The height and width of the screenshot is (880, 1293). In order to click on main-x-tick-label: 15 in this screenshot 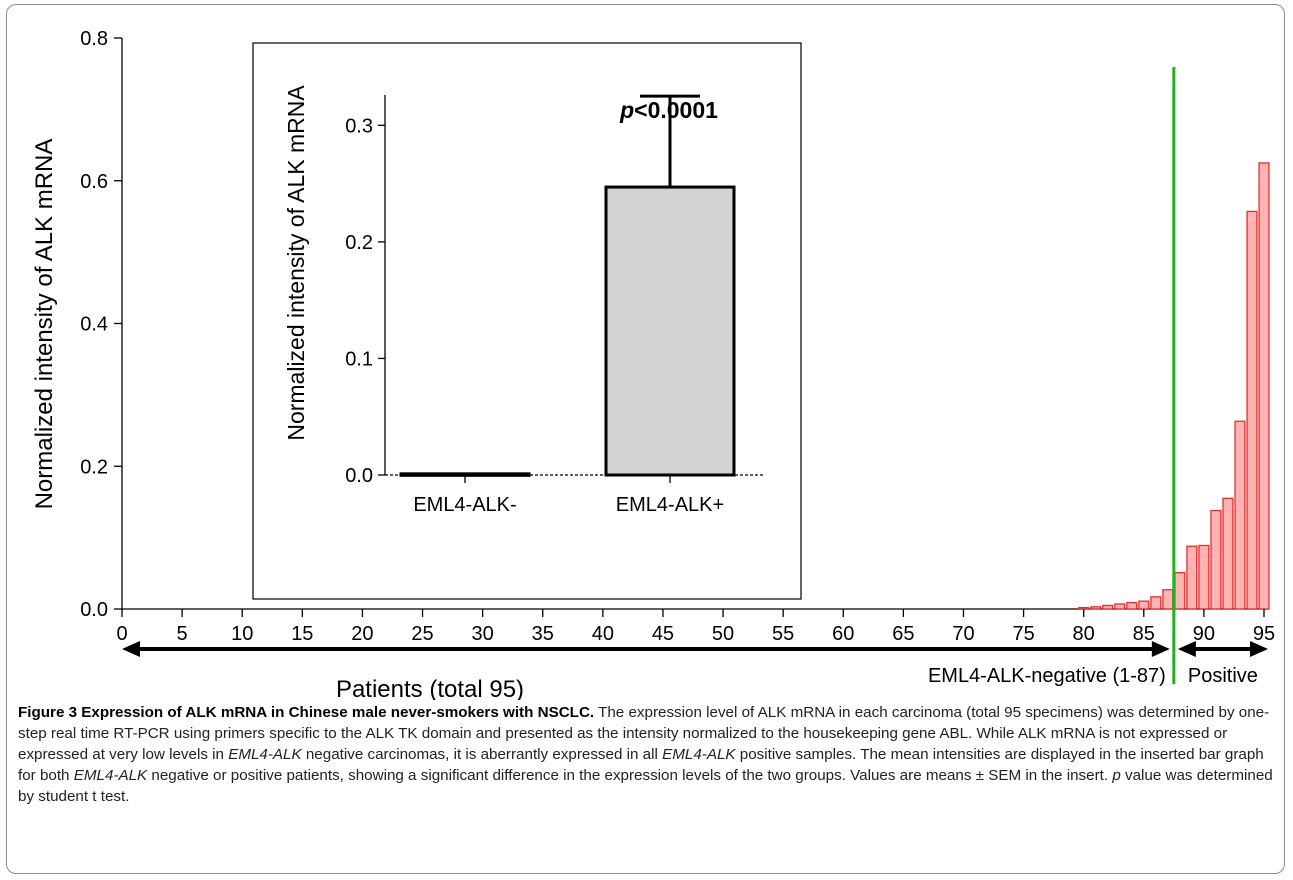, I will do `click(302, 634)`.